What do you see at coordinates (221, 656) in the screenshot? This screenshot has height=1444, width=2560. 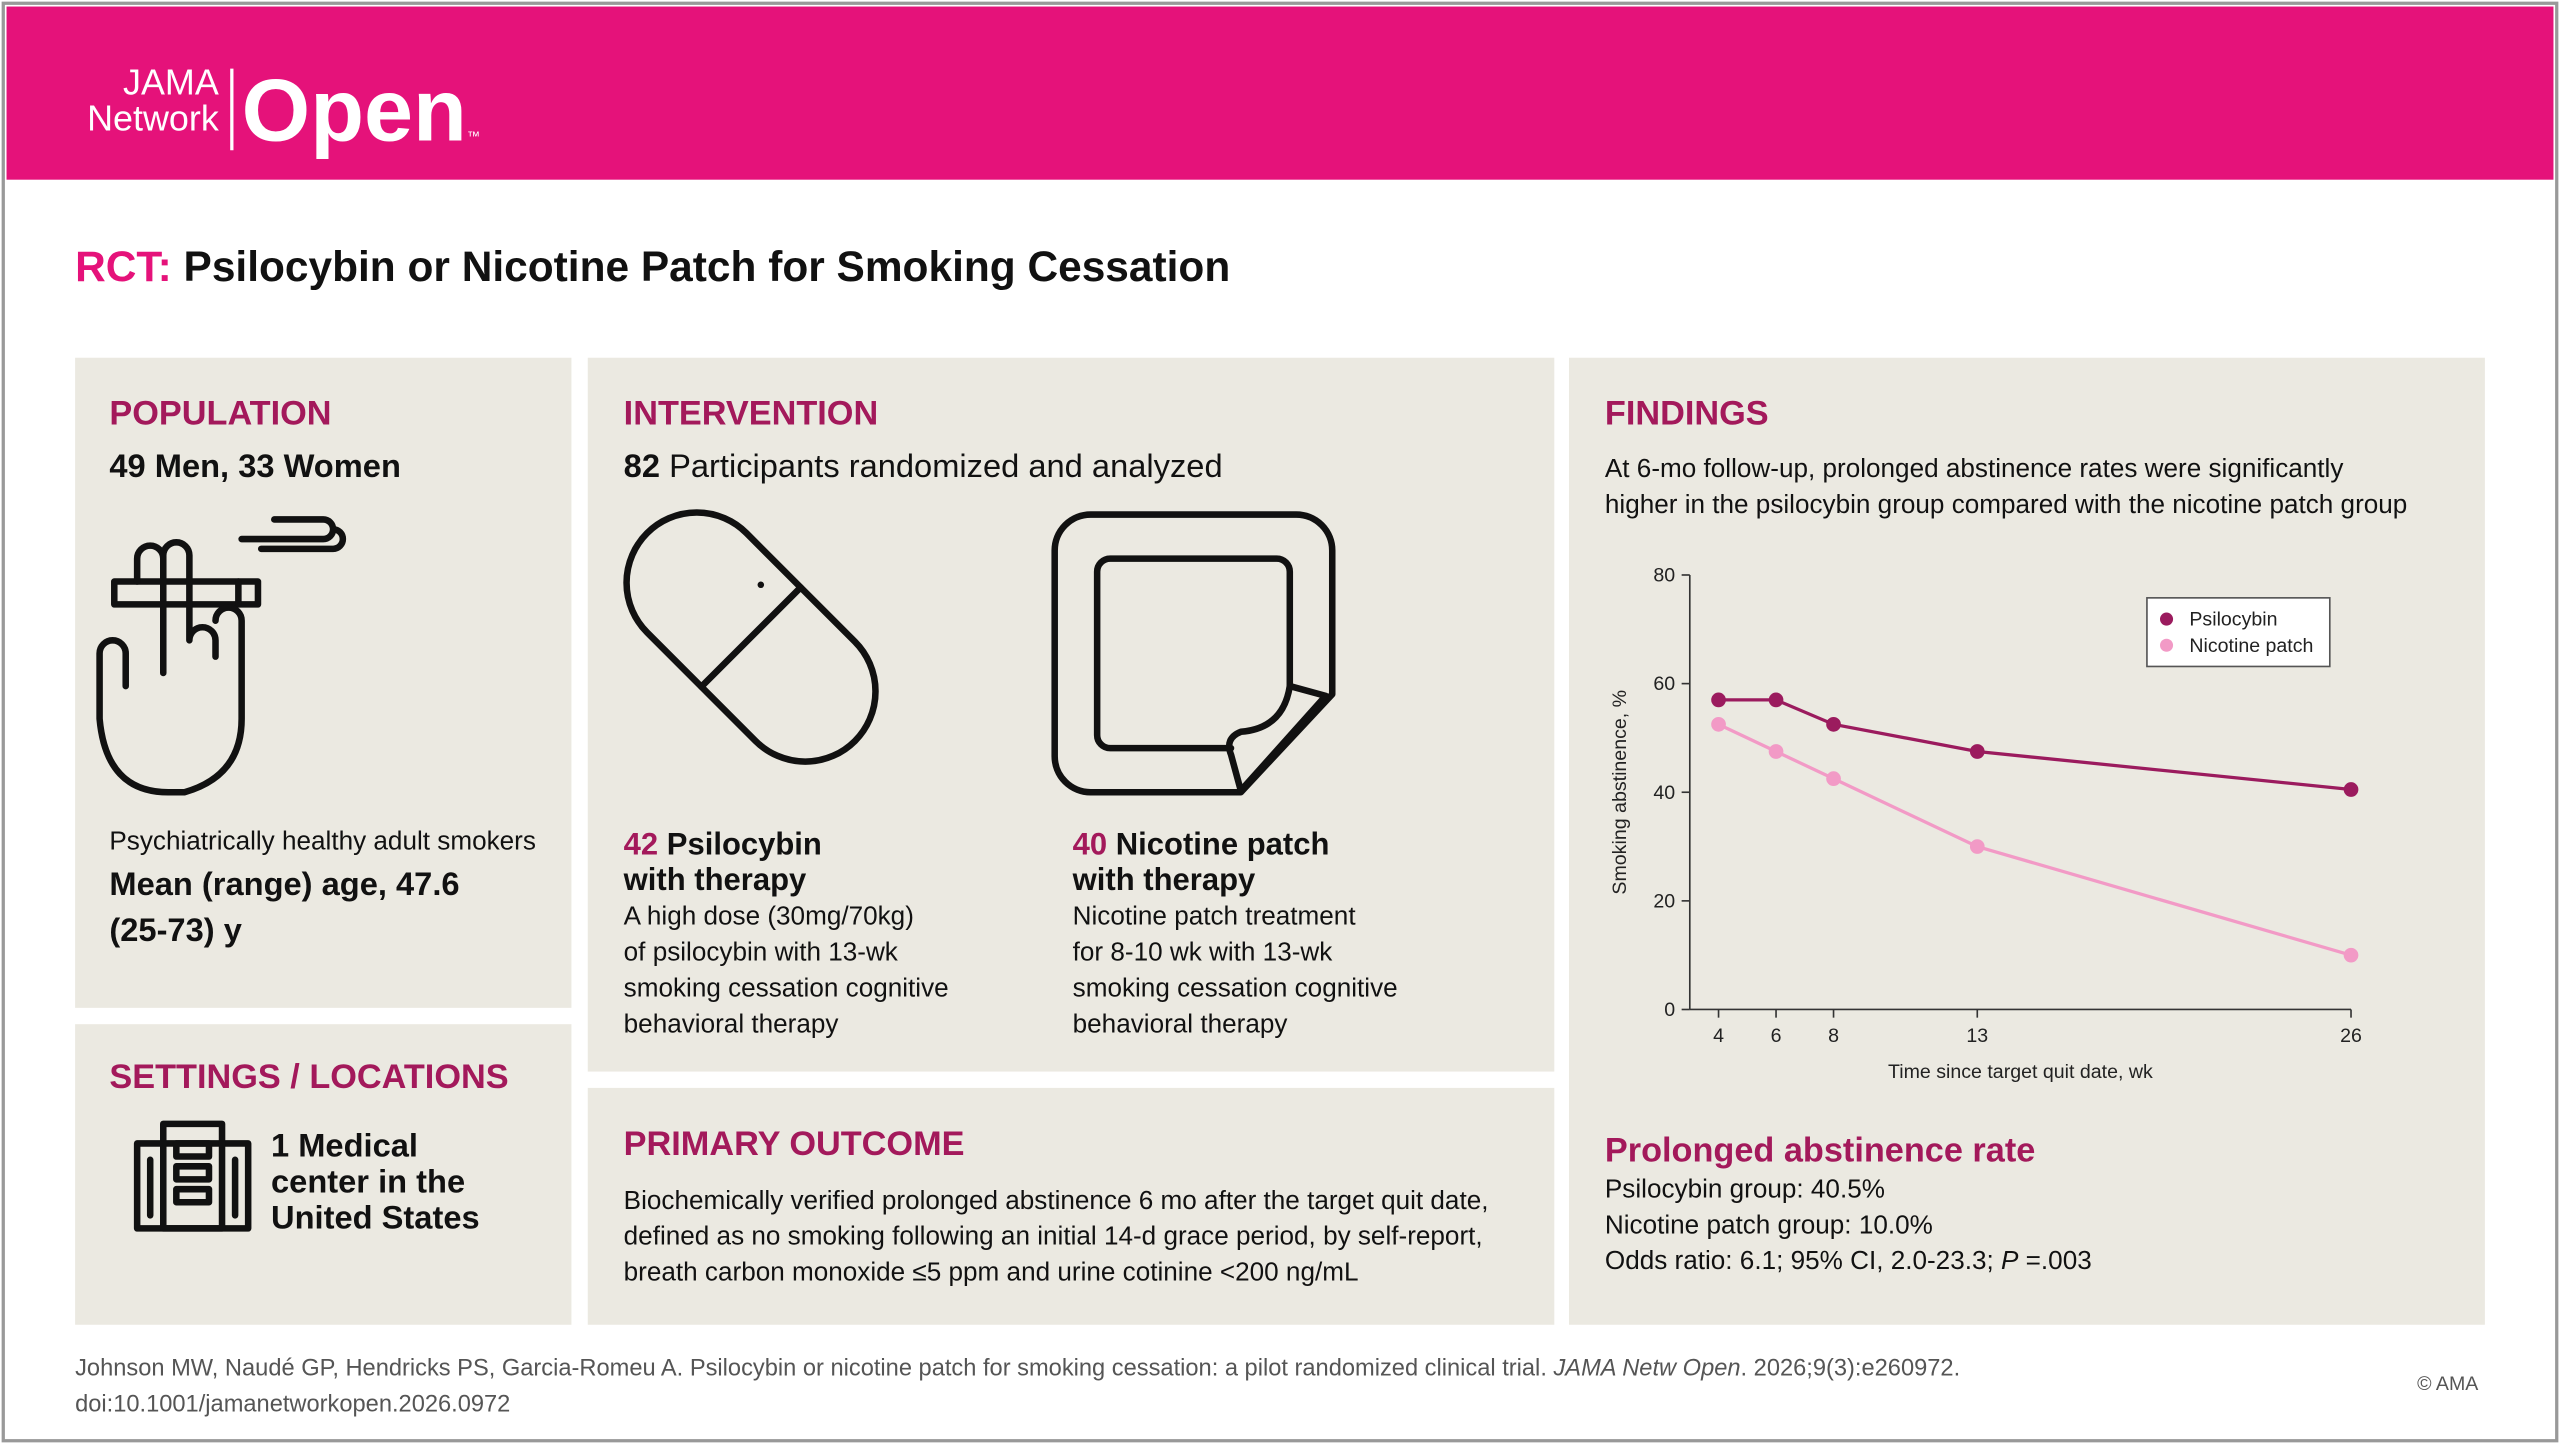 I see `smoking-hand-icon` at bounding box center [221, 656].